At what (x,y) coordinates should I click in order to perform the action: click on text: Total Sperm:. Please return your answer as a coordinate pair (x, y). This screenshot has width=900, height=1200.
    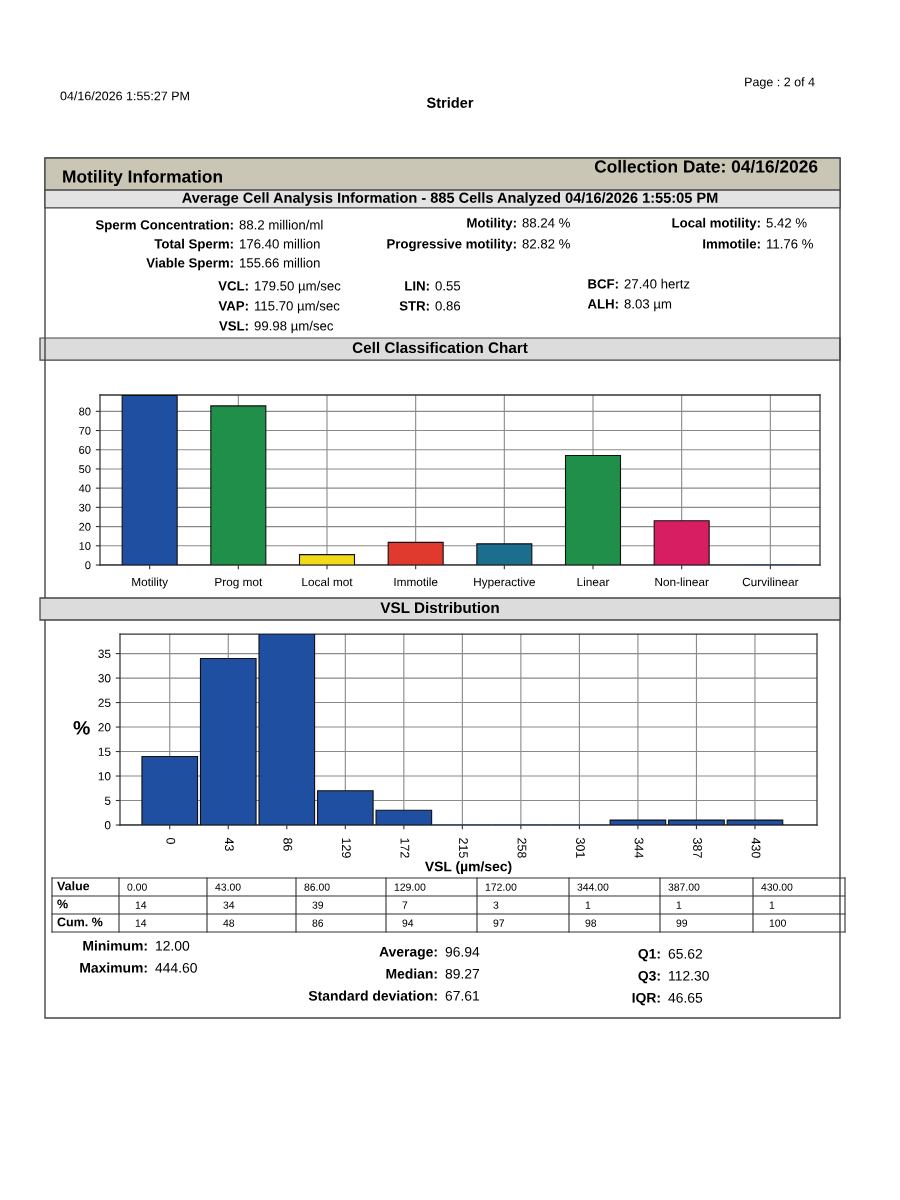
    Looking at the image, I should click on (193, 245).